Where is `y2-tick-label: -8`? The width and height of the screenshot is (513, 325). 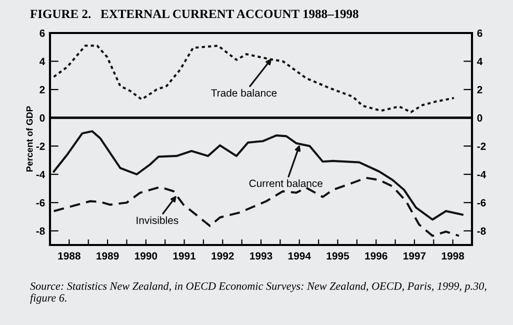
y2-tick-label: -8 is located at coordinates (481, 231).